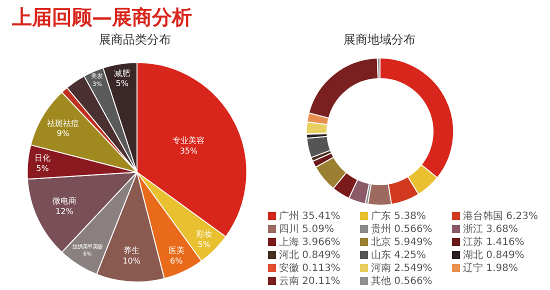 The image size is (550, 290). Describe the element at coordinates (132, 251) in the screenshot. I see `slice-label: 养生` at that location.